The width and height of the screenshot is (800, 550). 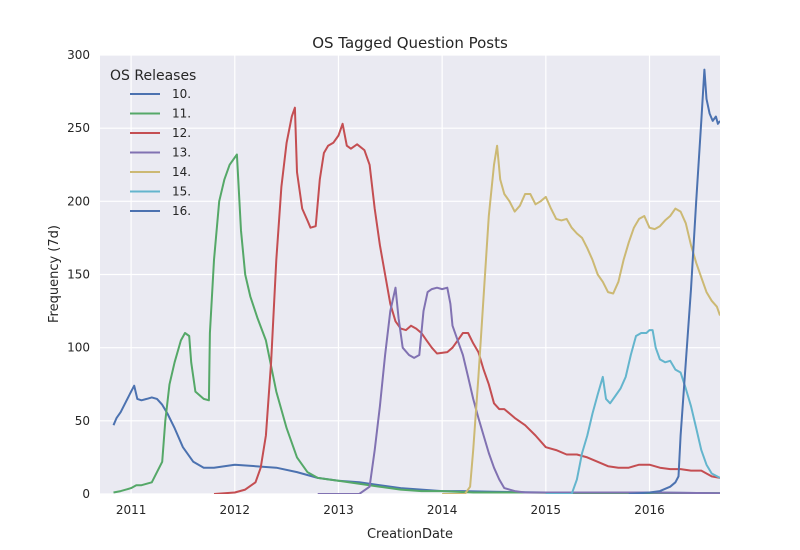 I want to click on y-tick-label: 200, so click(x=78, y=201).